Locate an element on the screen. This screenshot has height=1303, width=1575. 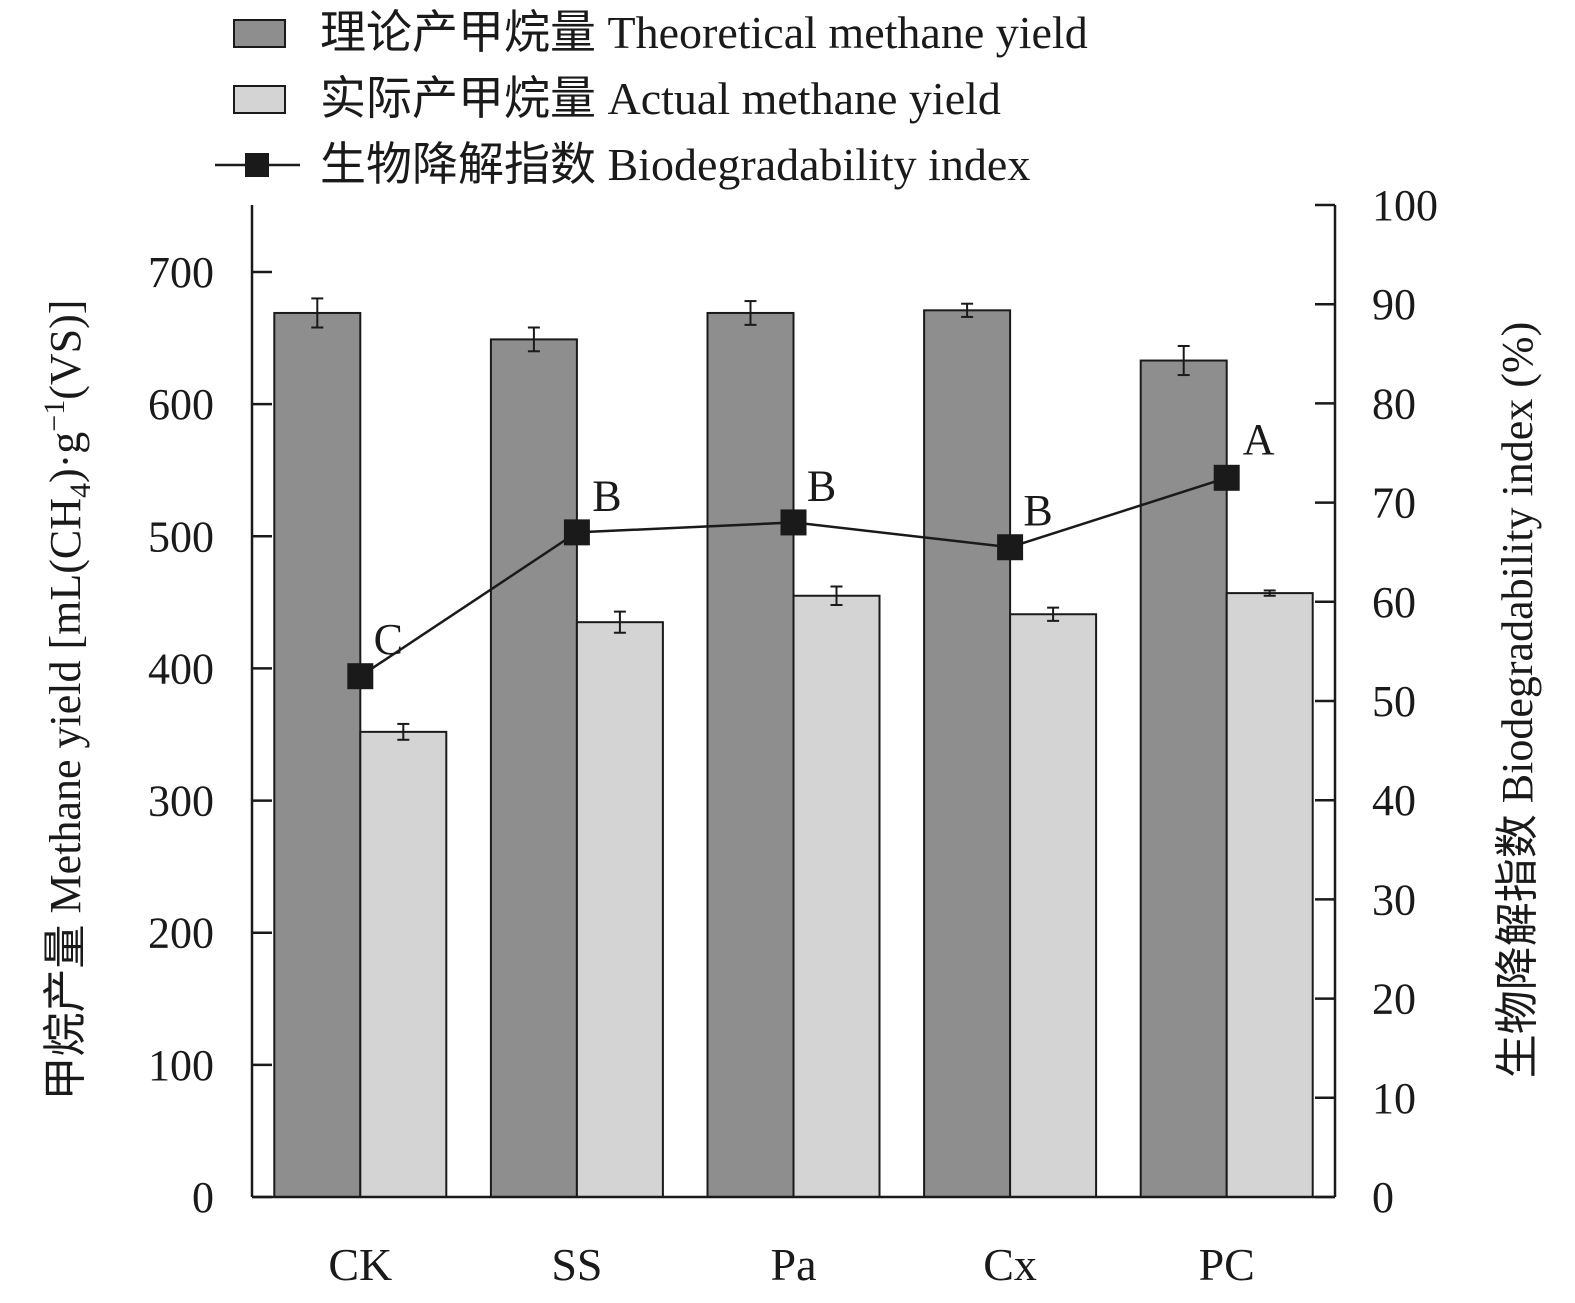
theoretical-bar-pa is located at coordinates (750, 754).